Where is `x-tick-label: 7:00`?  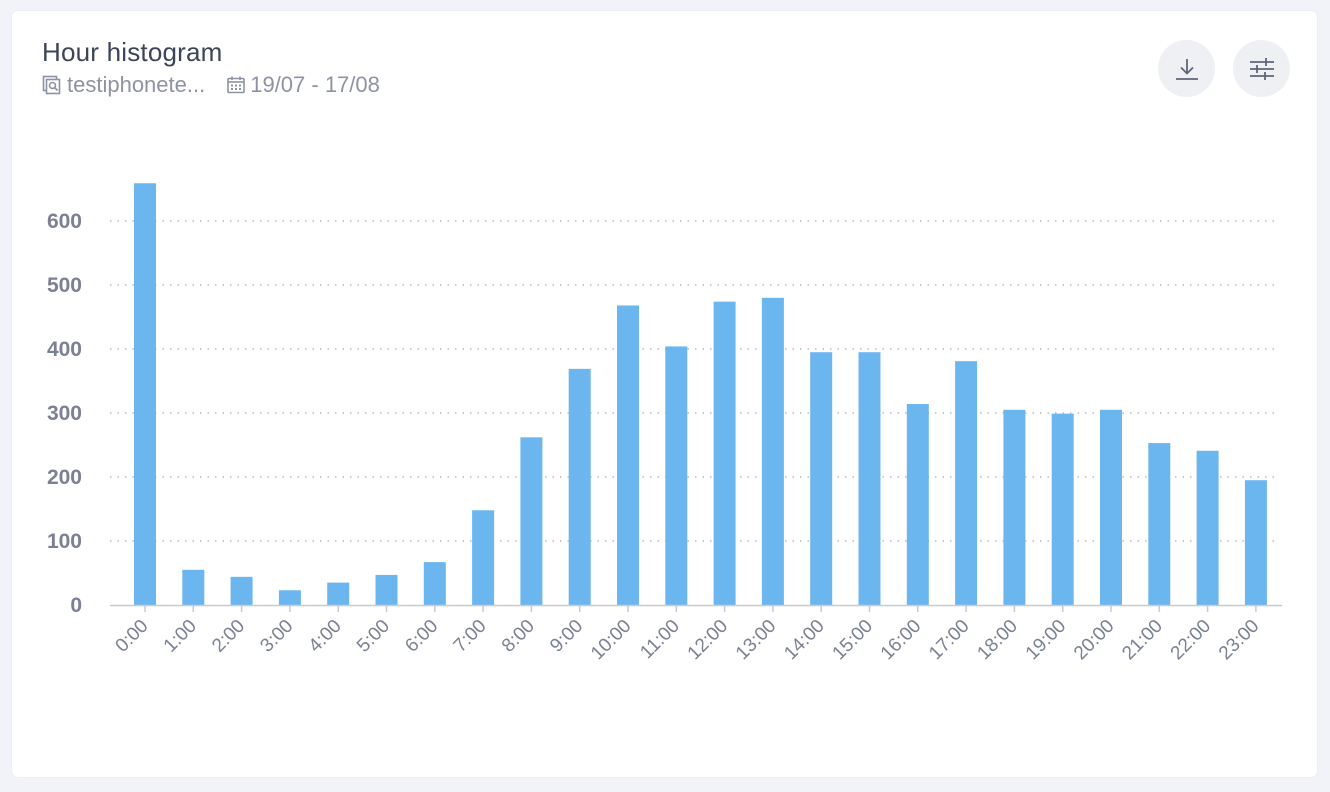
x-tick-label: 7:00 is located at coordinates (470, 636).